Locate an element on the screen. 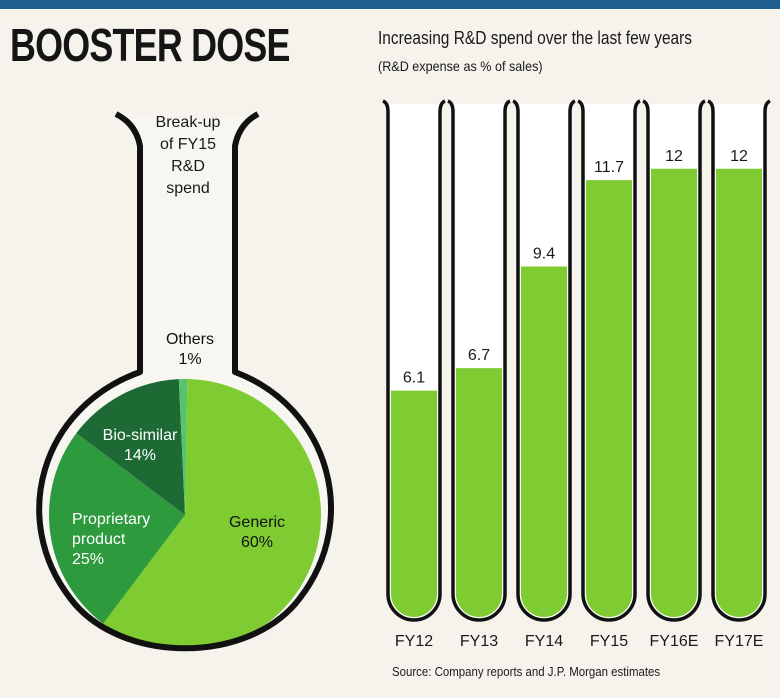  label-others-text: Others is located at coordinates (190, 339).